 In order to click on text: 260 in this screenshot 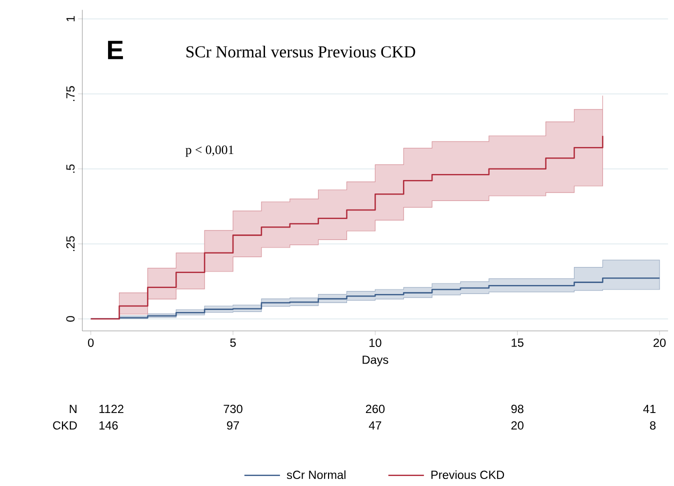, I will do `click(375, 409)`.